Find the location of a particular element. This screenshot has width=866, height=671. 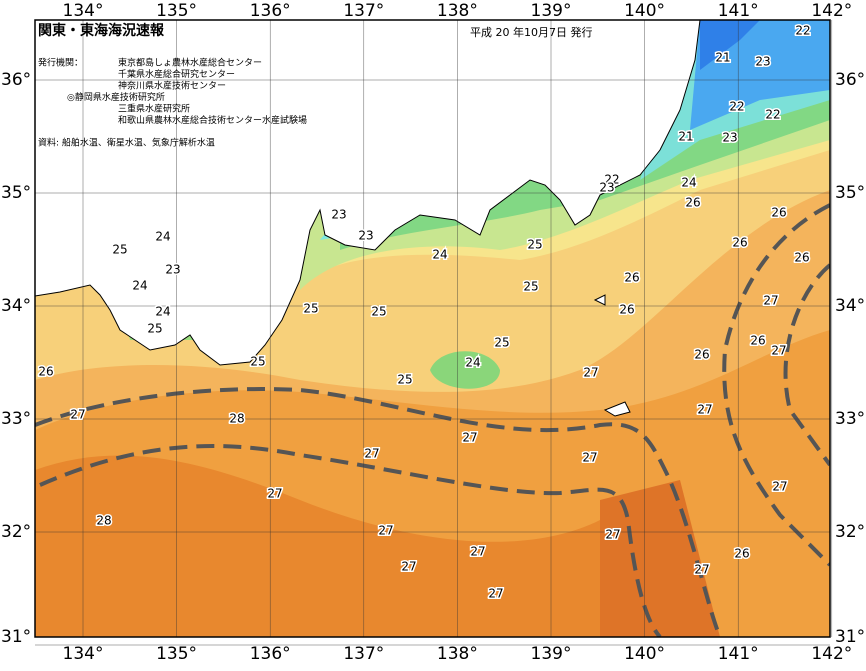

issuer-label: 発行機関： is located at coordinates (60, 63).